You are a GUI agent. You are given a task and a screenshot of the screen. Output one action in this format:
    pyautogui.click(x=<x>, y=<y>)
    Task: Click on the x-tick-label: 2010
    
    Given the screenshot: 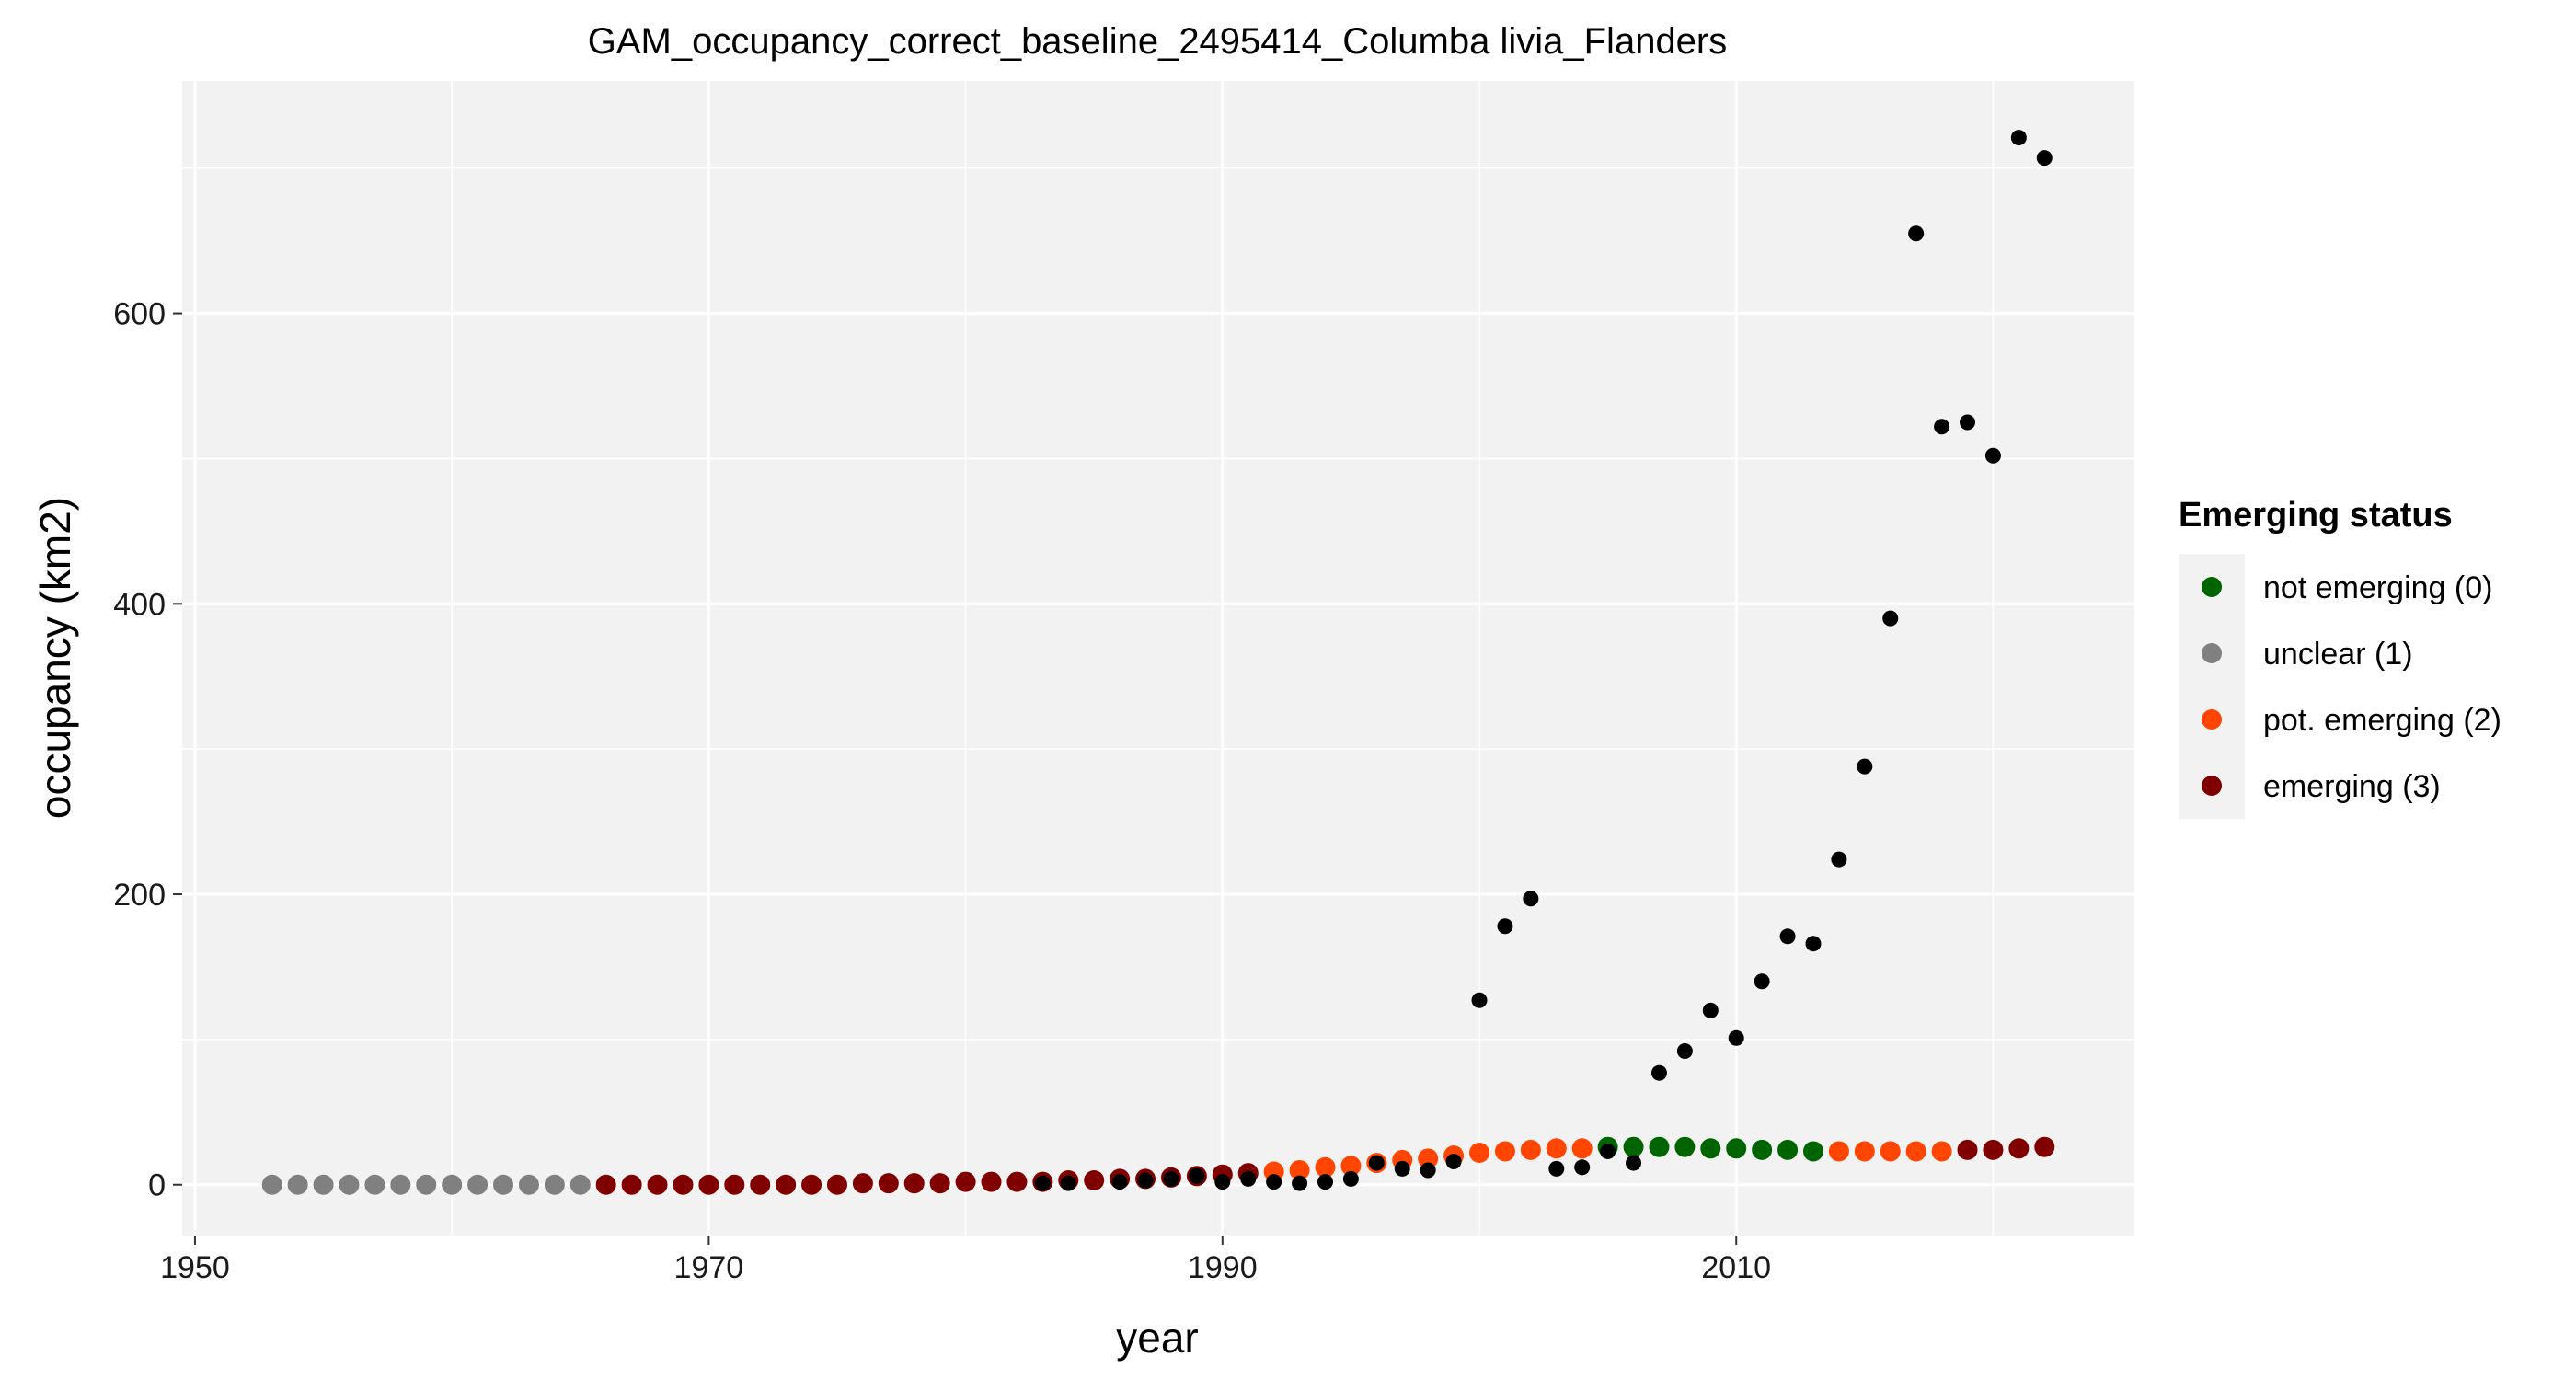 What is the action you would take?
    pyautogui.click(x=1736, y=1267)
    